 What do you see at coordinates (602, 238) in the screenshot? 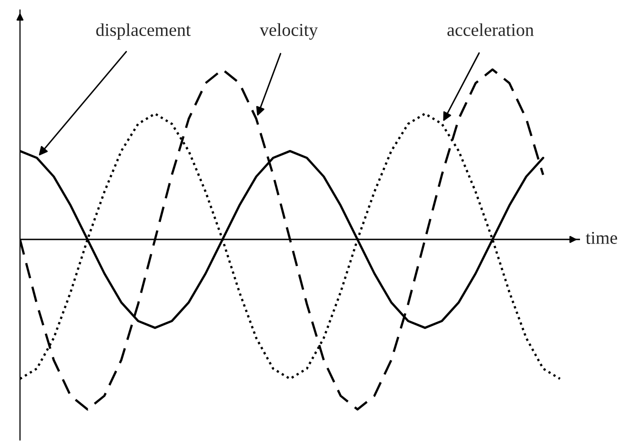
I see `x-axis-title: time` at bounding box center [602, 238].